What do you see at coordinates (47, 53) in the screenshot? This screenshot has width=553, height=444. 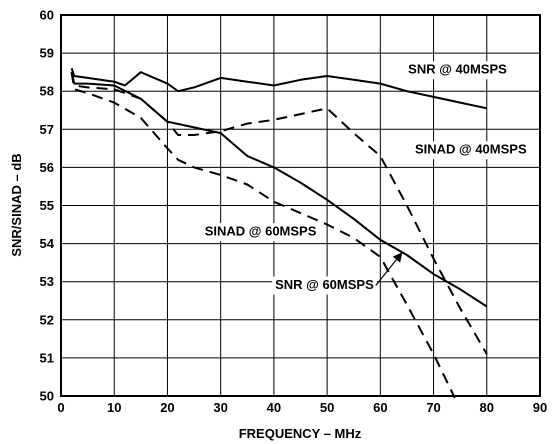 I see `y-tick-label-59: 59` at bounding box center [47, 53].